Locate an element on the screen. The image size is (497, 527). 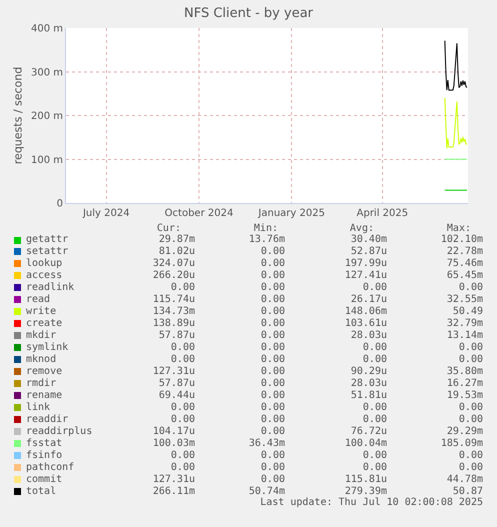
text: 22.78m is located at coordinates (464, 252).